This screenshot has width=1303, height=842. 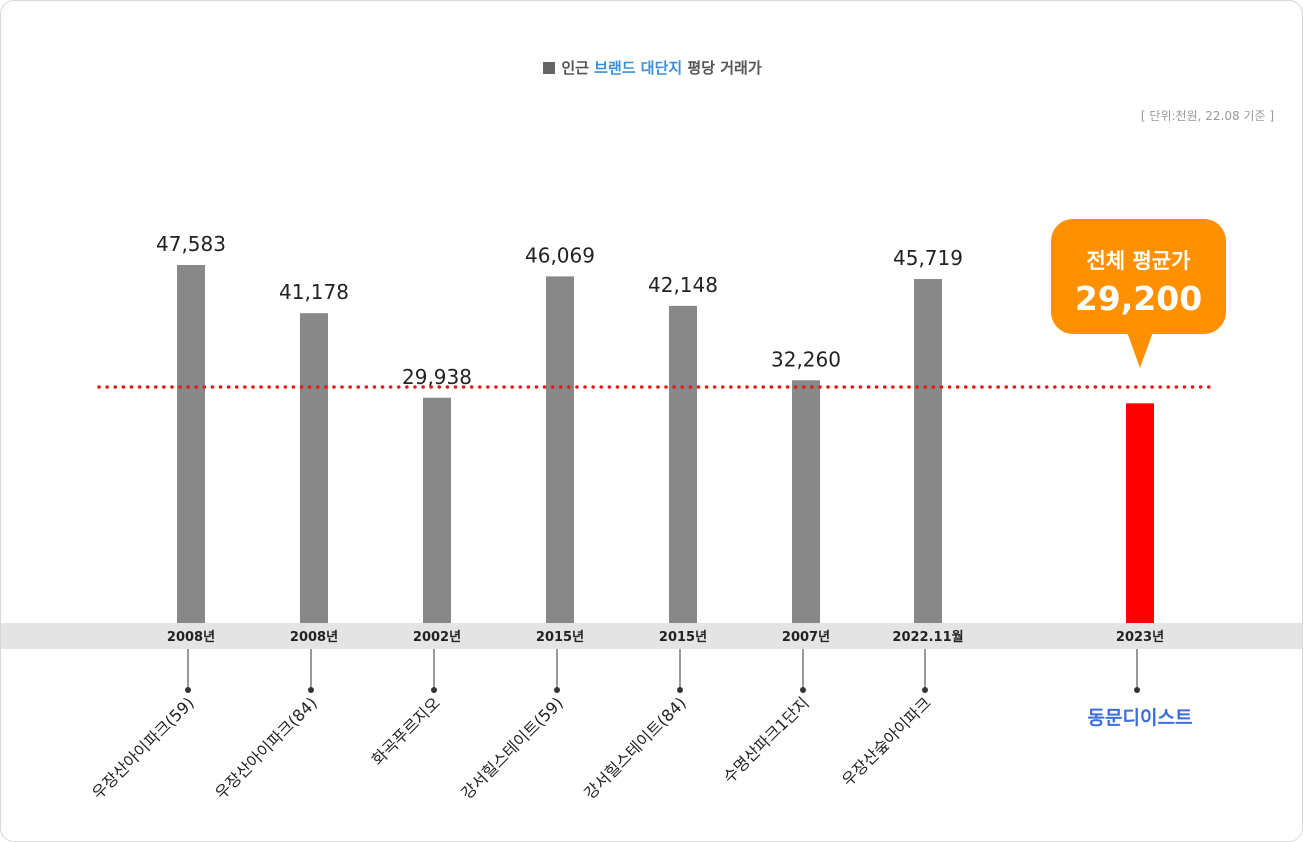 I want to click on callout-tail, so click(x=1140, y=350).